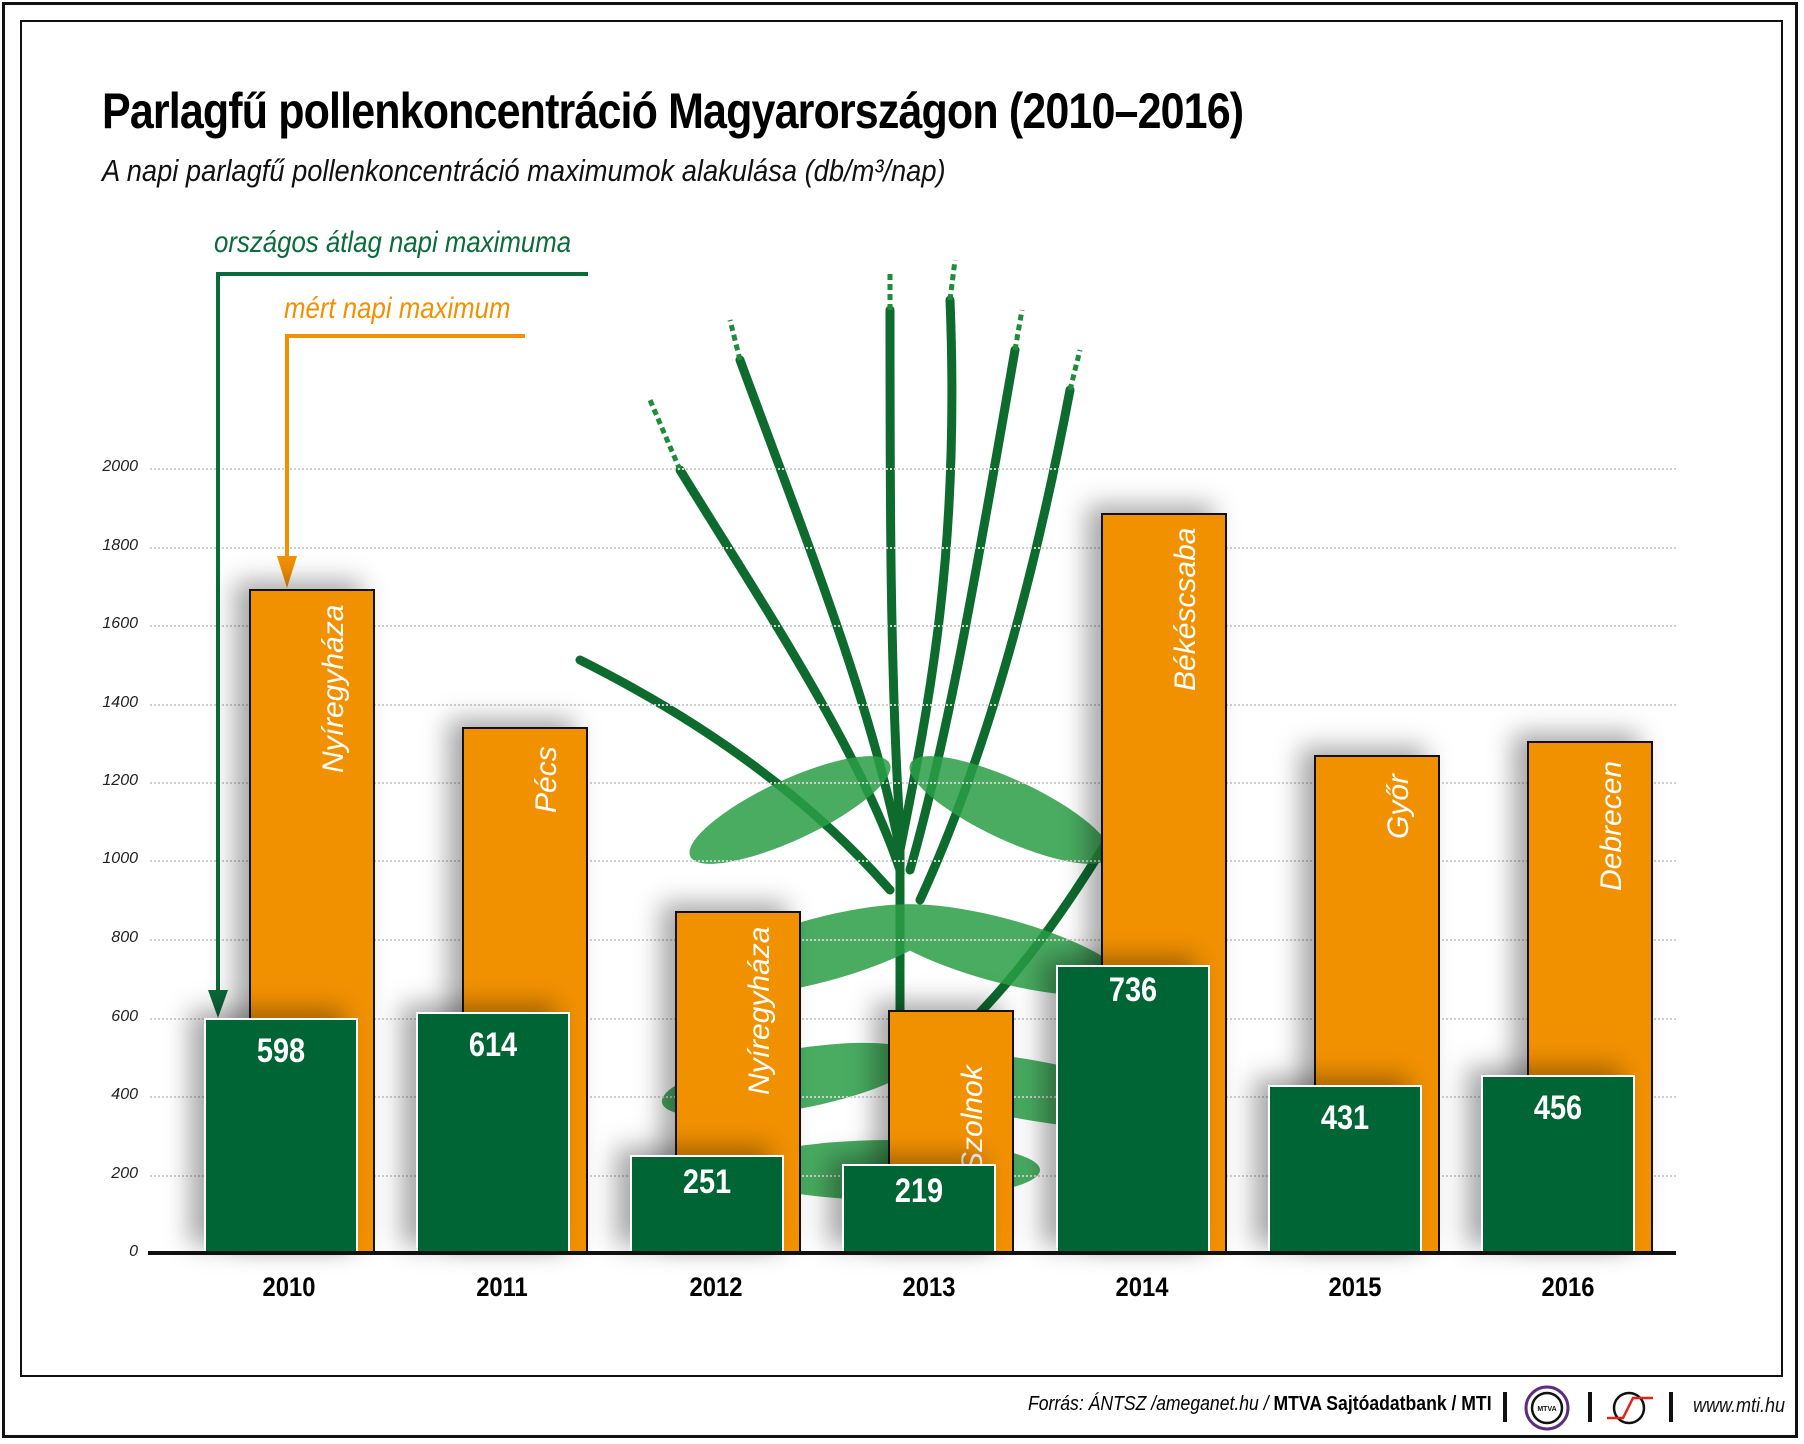  What do you see at coordinates (919, 1191) in the screenshot?
I see `value-label: 219` at bounding box center [919, 1191].